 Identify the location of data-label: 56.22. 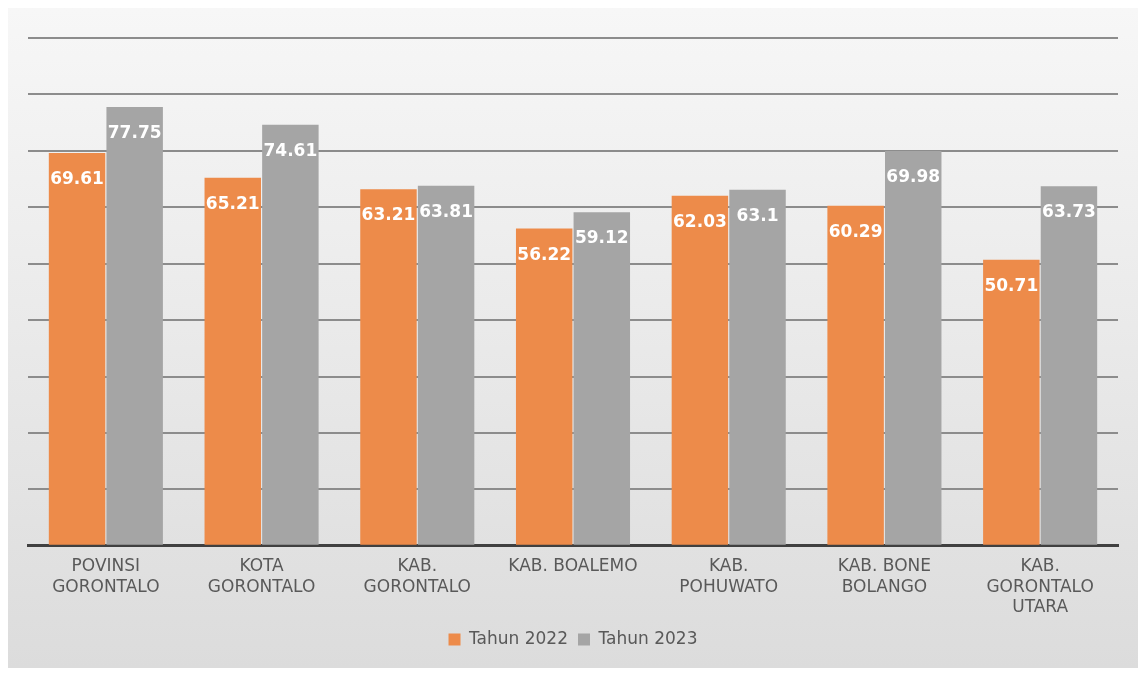
(544, 253).